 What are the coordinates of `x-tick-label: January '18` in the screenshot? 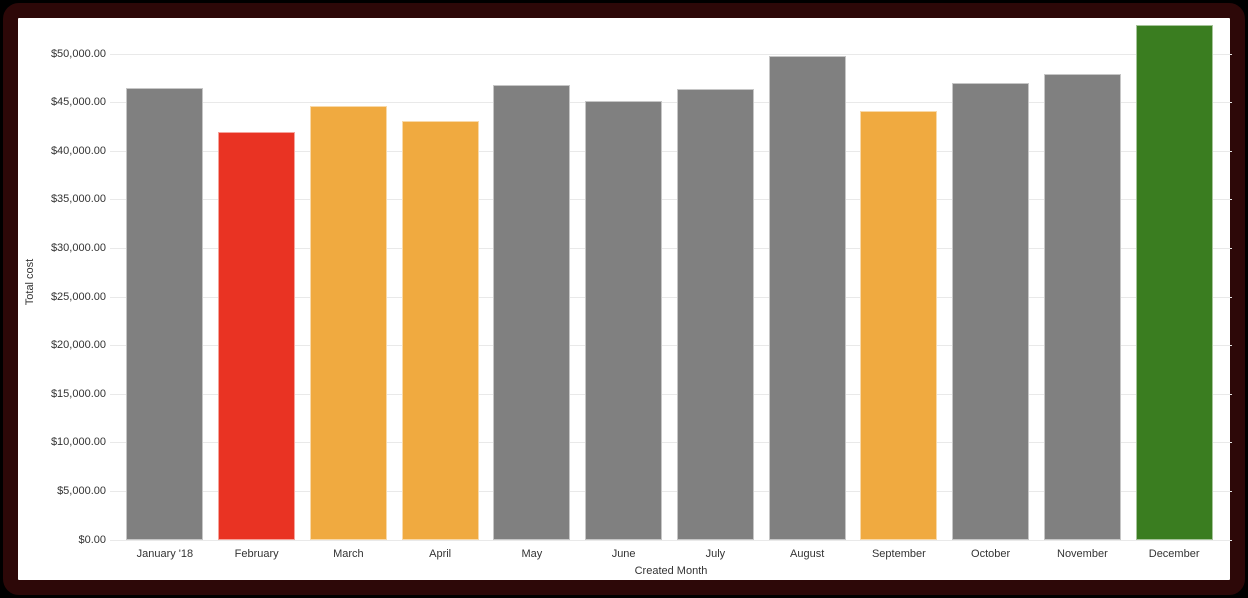 It's located at (165, 554).